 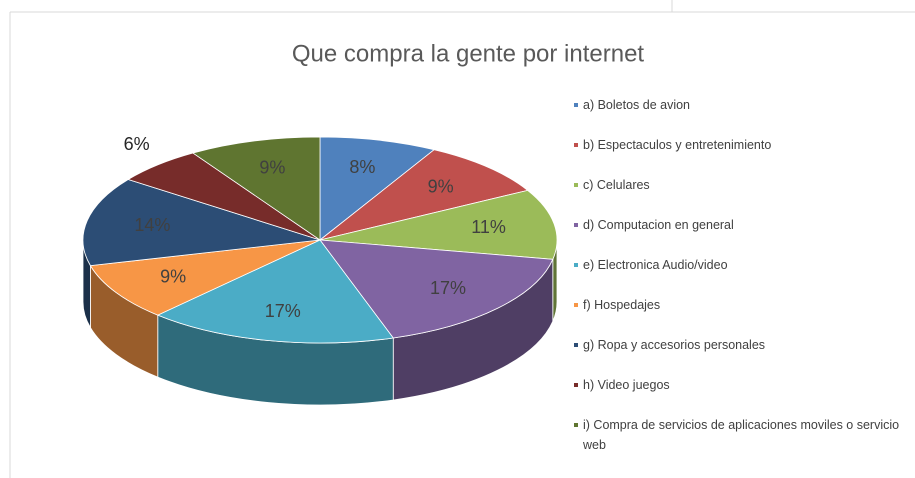 I want to click on legend-item: b) Espectaculos y entretenimiento, so click(x=741, y=155).